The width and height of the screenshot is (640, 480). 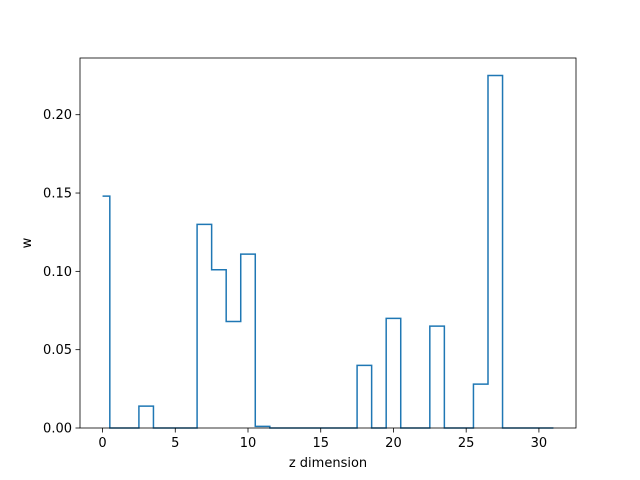 I want to click on x-tick-label: 30, so click(x=539, y=443).